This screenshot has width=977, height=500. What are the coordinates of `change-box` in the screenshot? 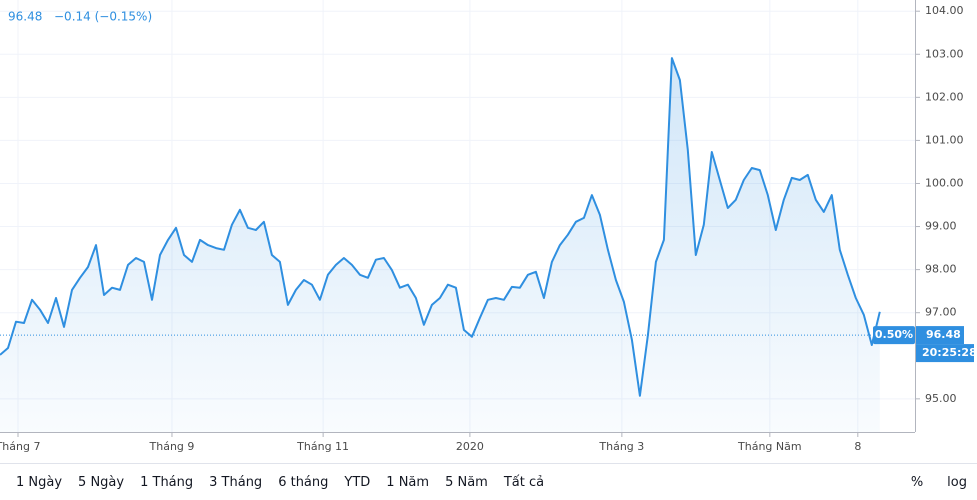 It's located at (894, 335).